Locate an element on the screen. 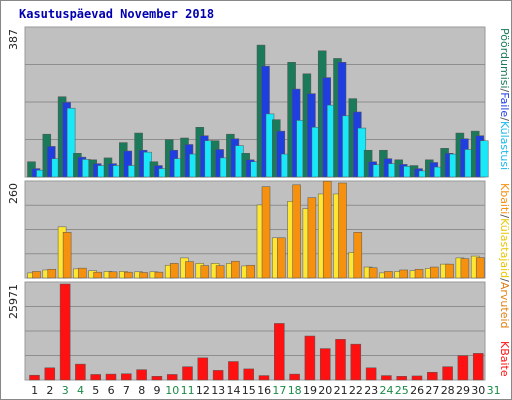 This screenshot has width=512, height=400. x-tick-label: 23 is located at coordinates (371, 390).